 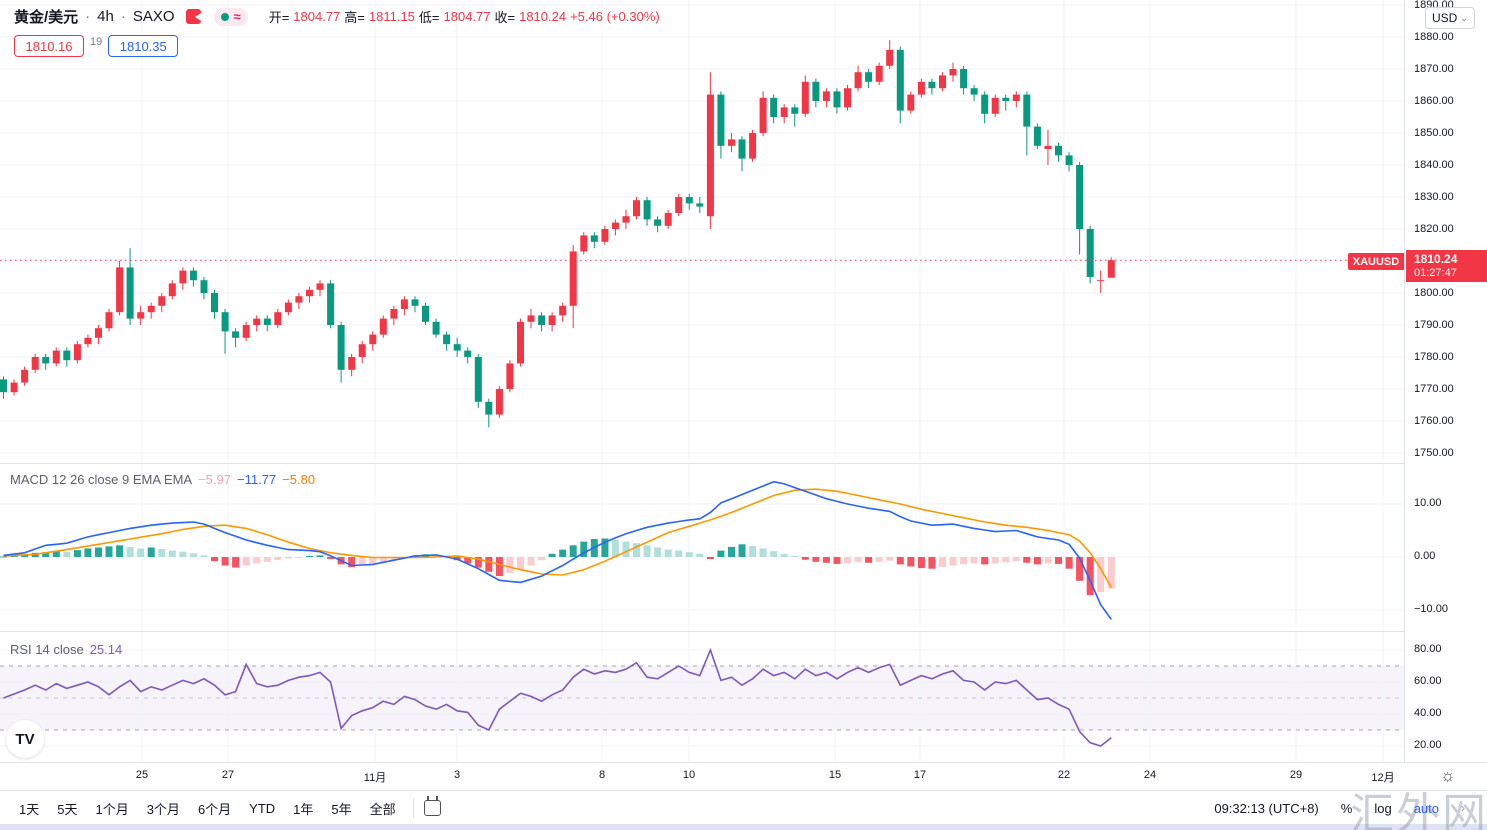 I want to click on axis-label: 10.00, so click(x=1428, y=503).